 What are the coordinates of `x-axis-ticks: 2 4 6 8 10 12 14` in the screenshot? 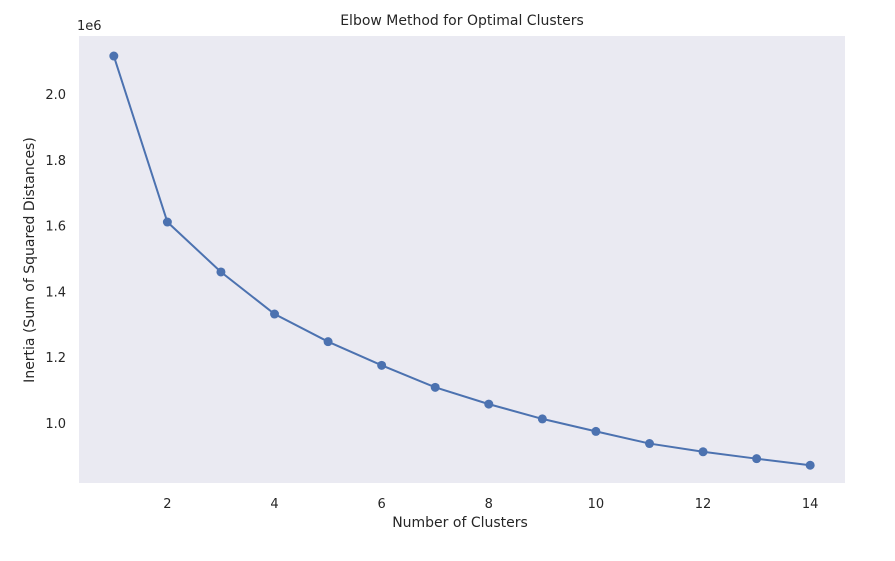 It's located at (490, 504).